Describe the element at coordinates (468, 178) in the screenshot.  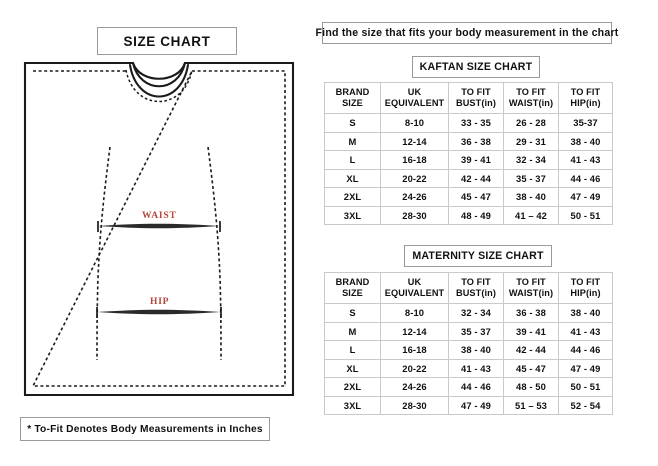
I see `table-row: XL 20-22 42 - 44 35 - 37 44 - 46` at that location.